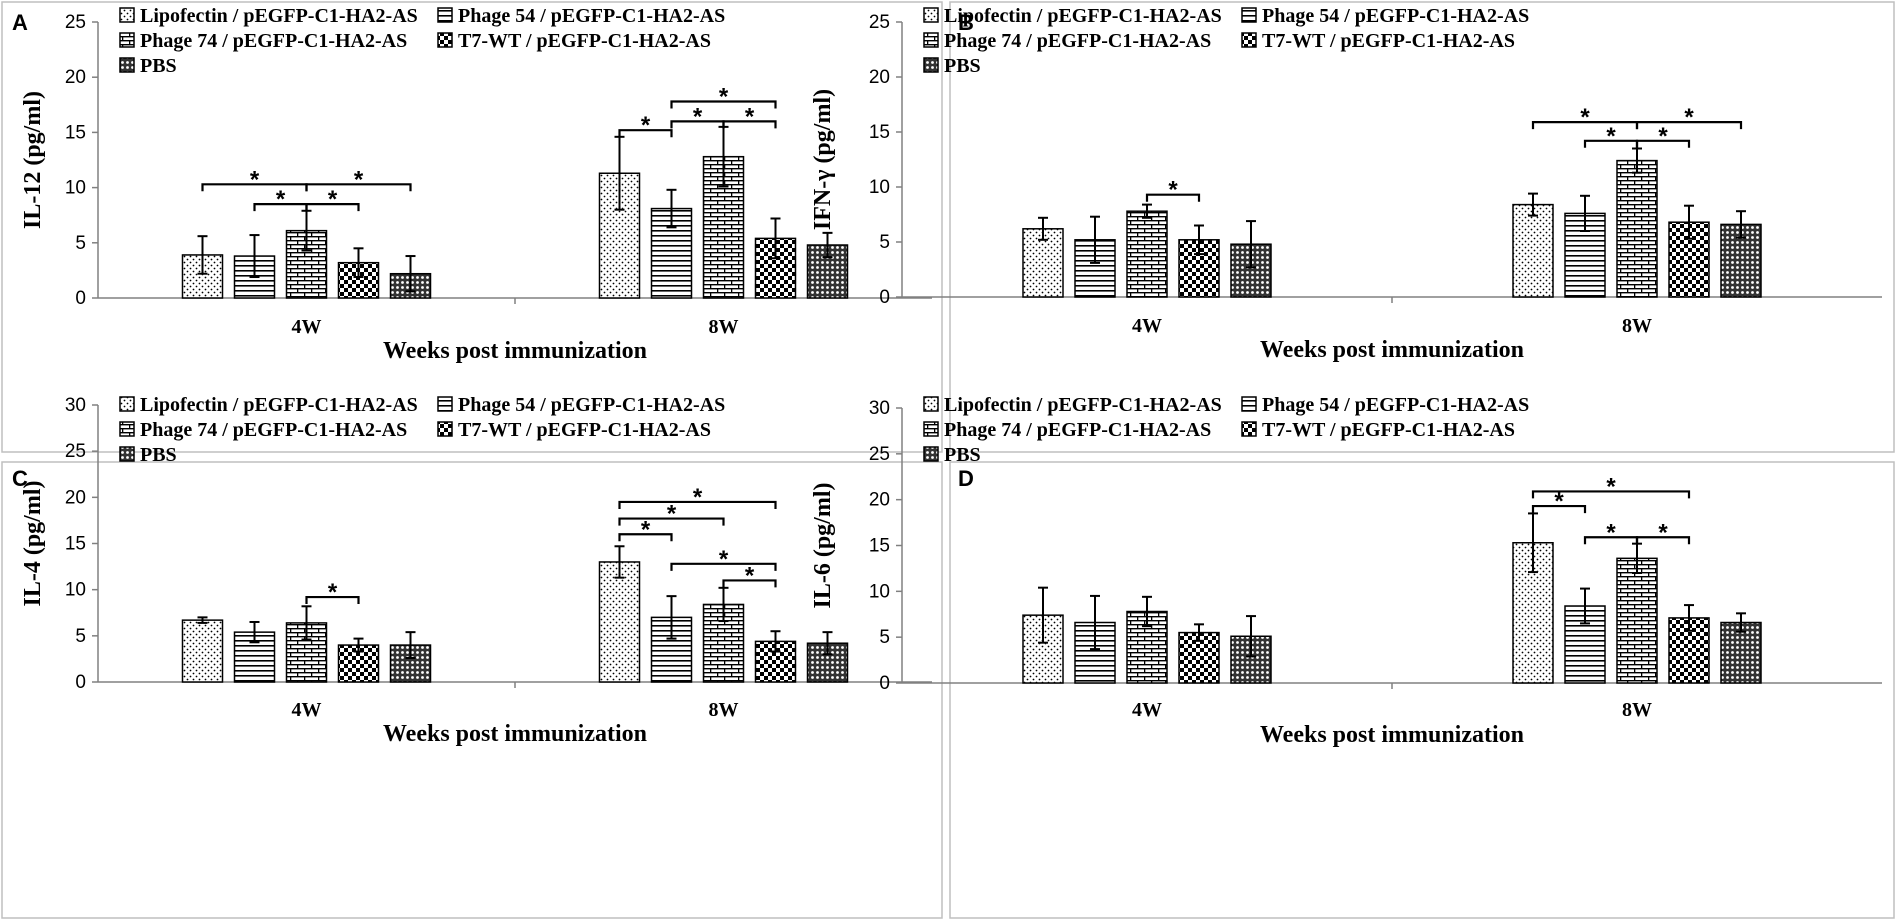 The width and height of the screenshot is (1896, 921). Describe the element at coordinates (1147, 254) in the screenshot. I see `bar-phage-4w` at that location.